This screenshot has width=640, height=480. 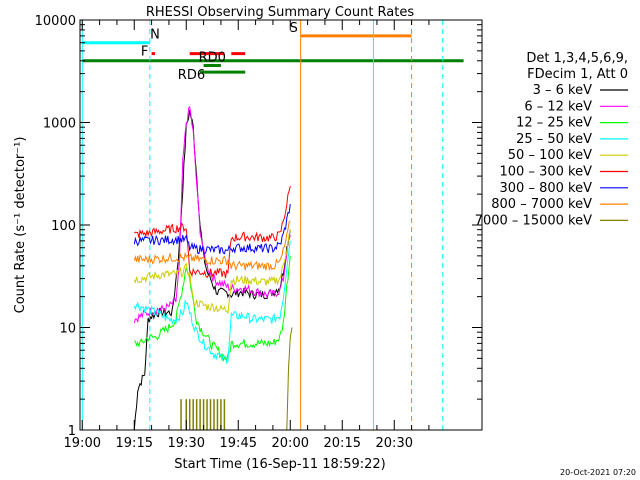 I want to click on y-tick-label-1: 10, so click(x=67, y=329).